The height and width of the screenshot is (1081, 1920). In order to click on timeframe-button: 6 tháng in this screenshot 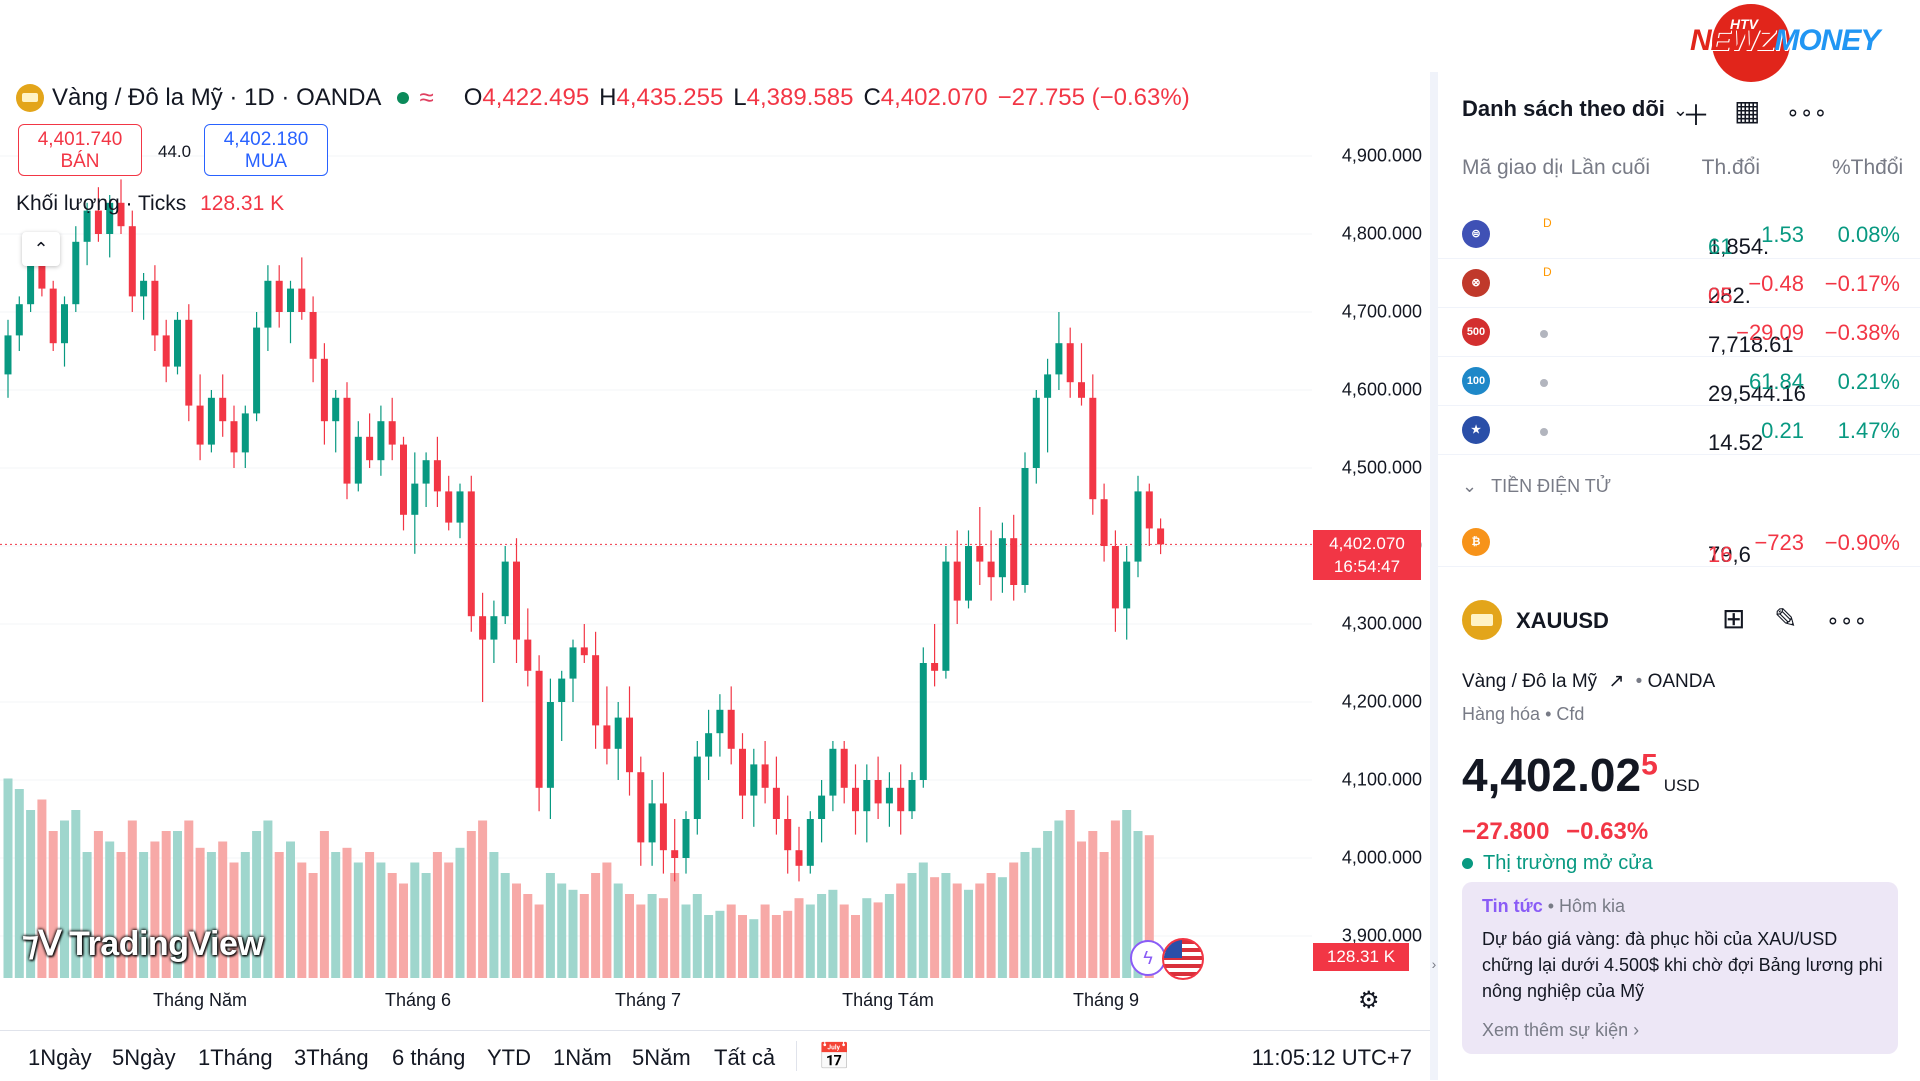, I will do `click(429, 1057)`.